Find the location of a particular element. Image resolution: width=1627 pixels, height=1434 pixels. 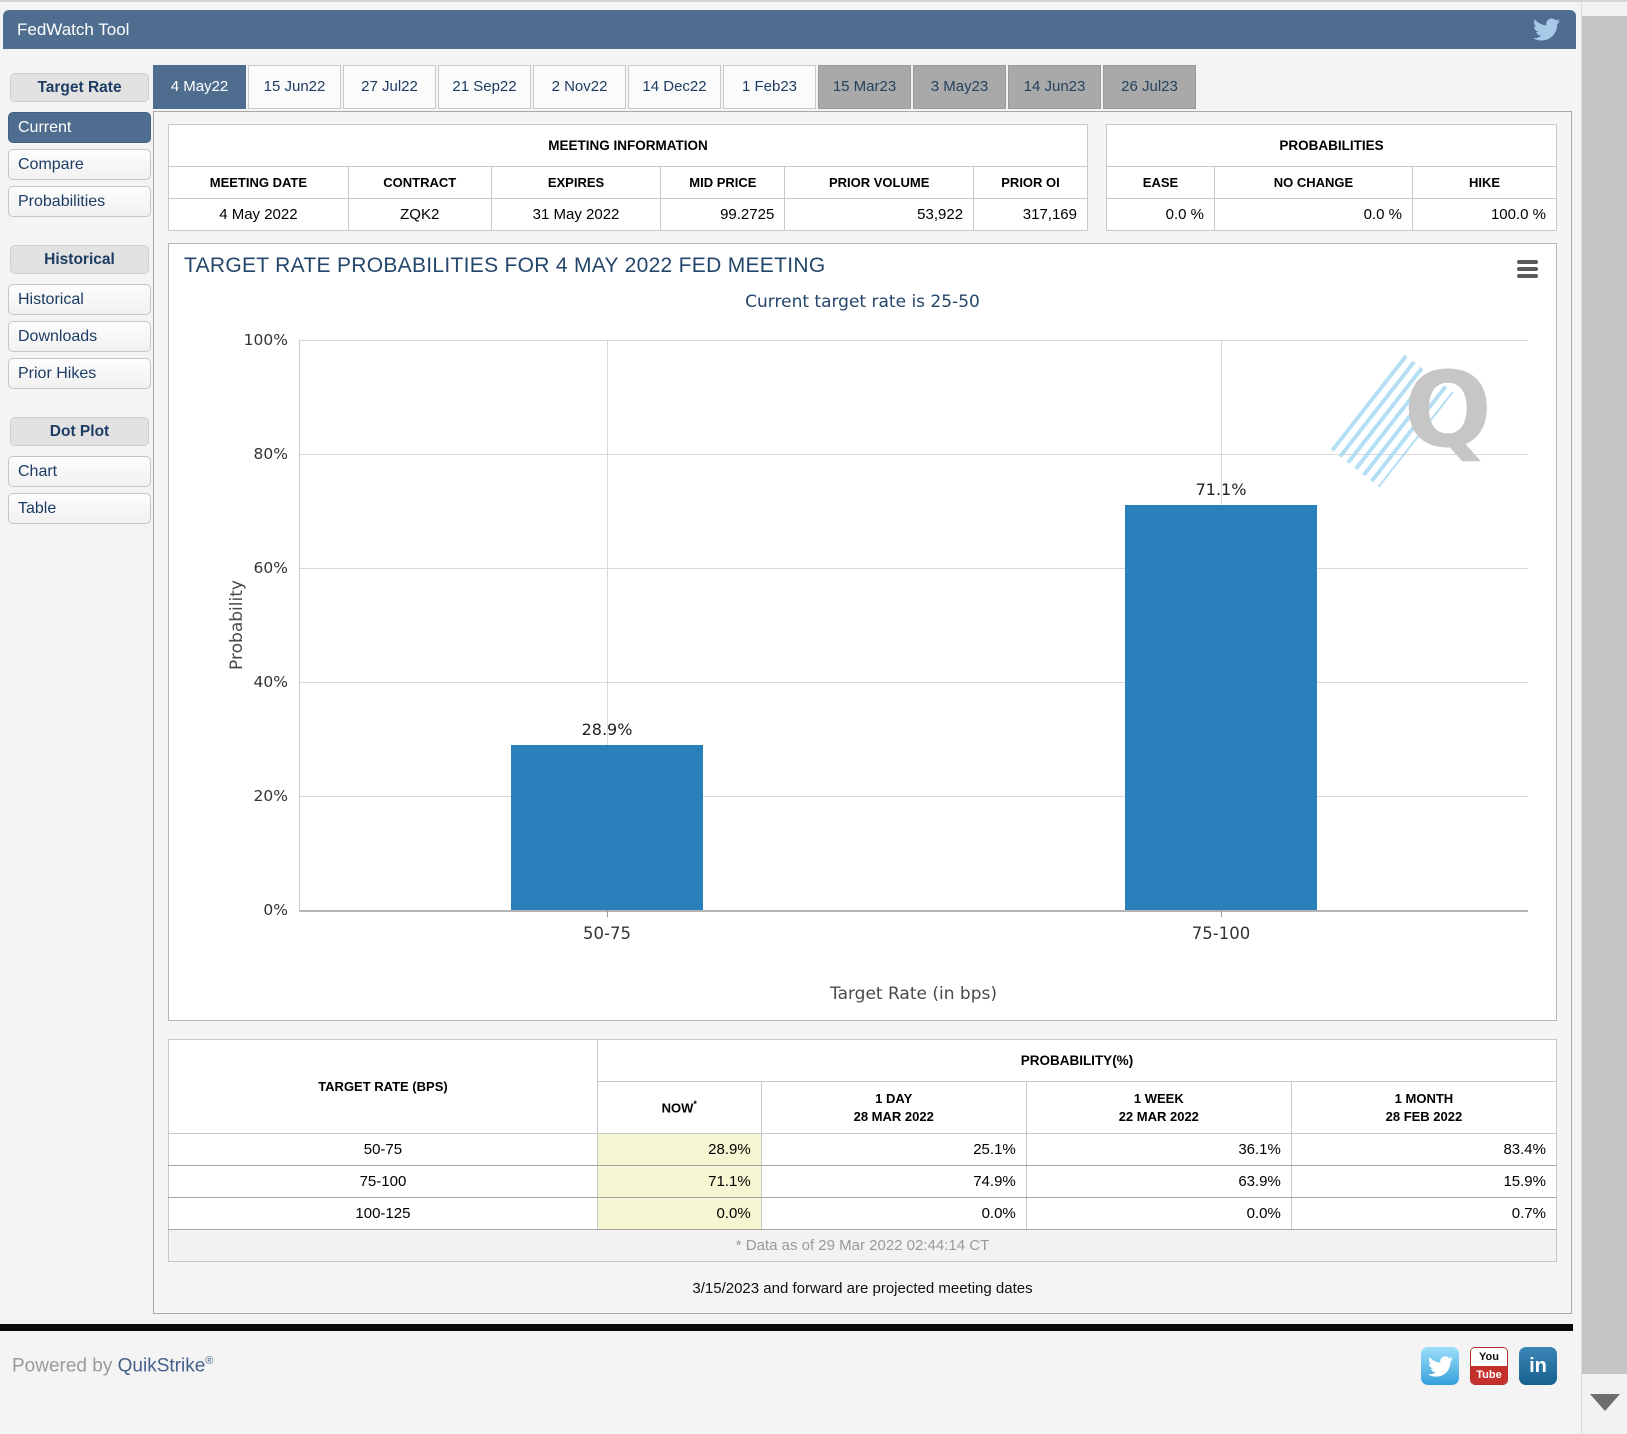

range-cell: 50-75 is located at coordinates (383, 1150).